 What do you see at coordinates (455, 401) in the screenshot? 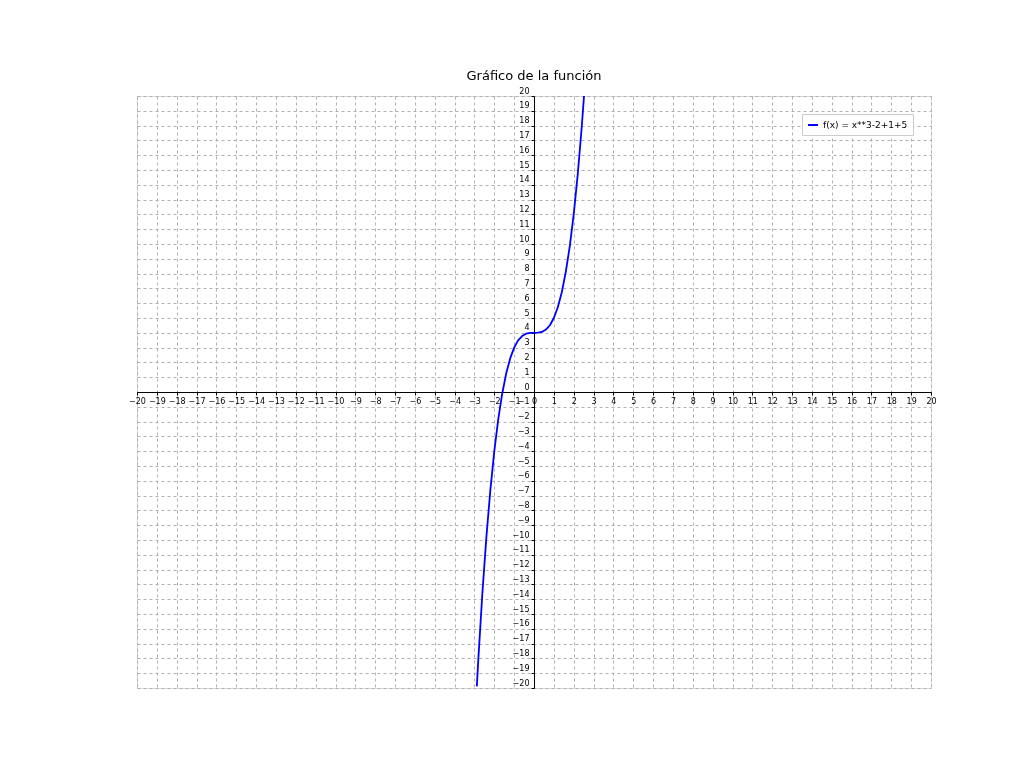
I see `x-tick-label: −4` at bounding box center [455, 401].